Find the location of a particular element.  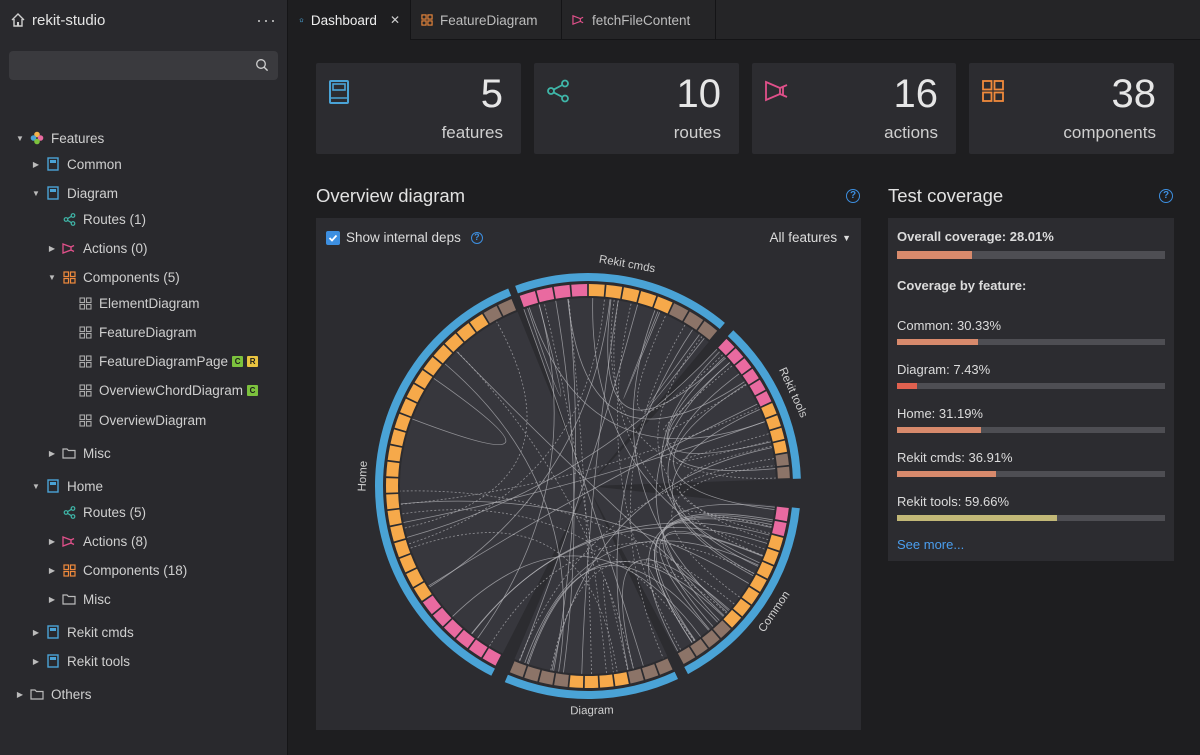

coverage-item-fill is located at coordinates (939, 430).